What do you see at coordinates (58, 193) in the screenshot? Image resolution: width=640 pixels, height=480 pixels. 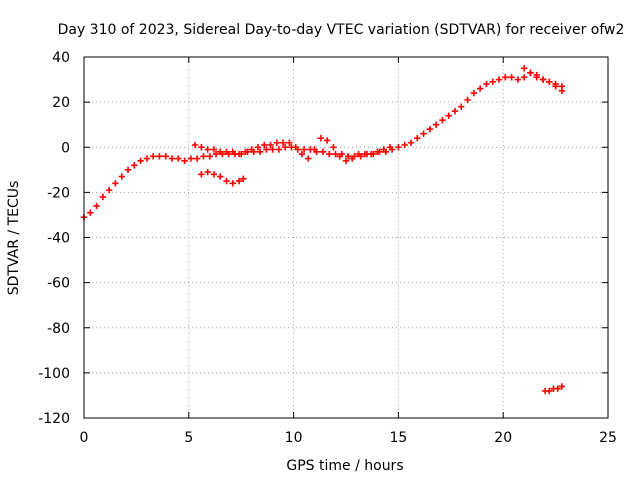 I see `y-tick-label: -20` at bounding box center [58, 193].